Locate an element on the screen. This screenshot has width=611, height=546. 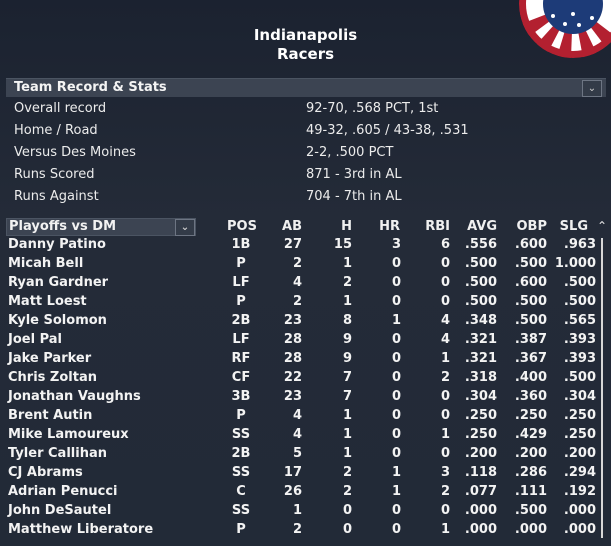
player-name: Adrian Penucci is located at coordinates (63, 491).